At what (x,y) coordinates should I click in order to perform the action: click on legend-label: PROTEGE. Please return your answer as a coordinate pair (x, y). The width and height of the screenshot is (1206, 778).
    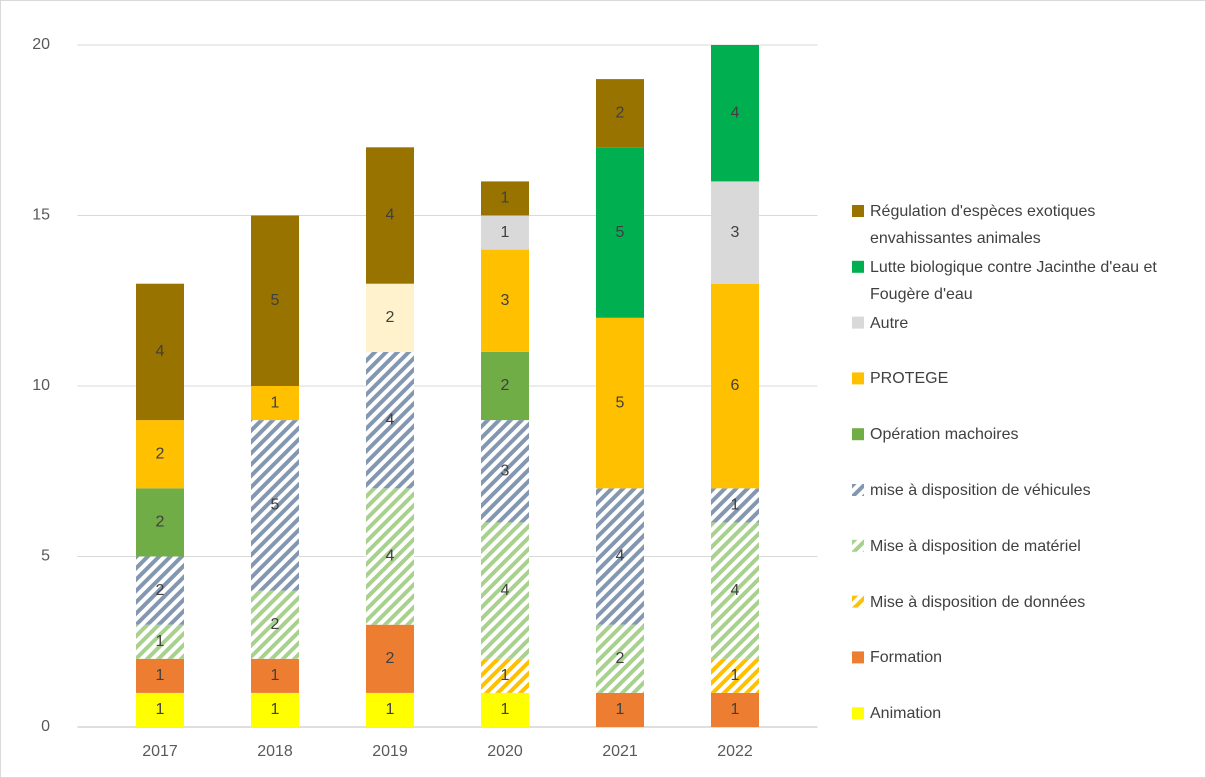
    Looking at the image, I should click on (909, 379).